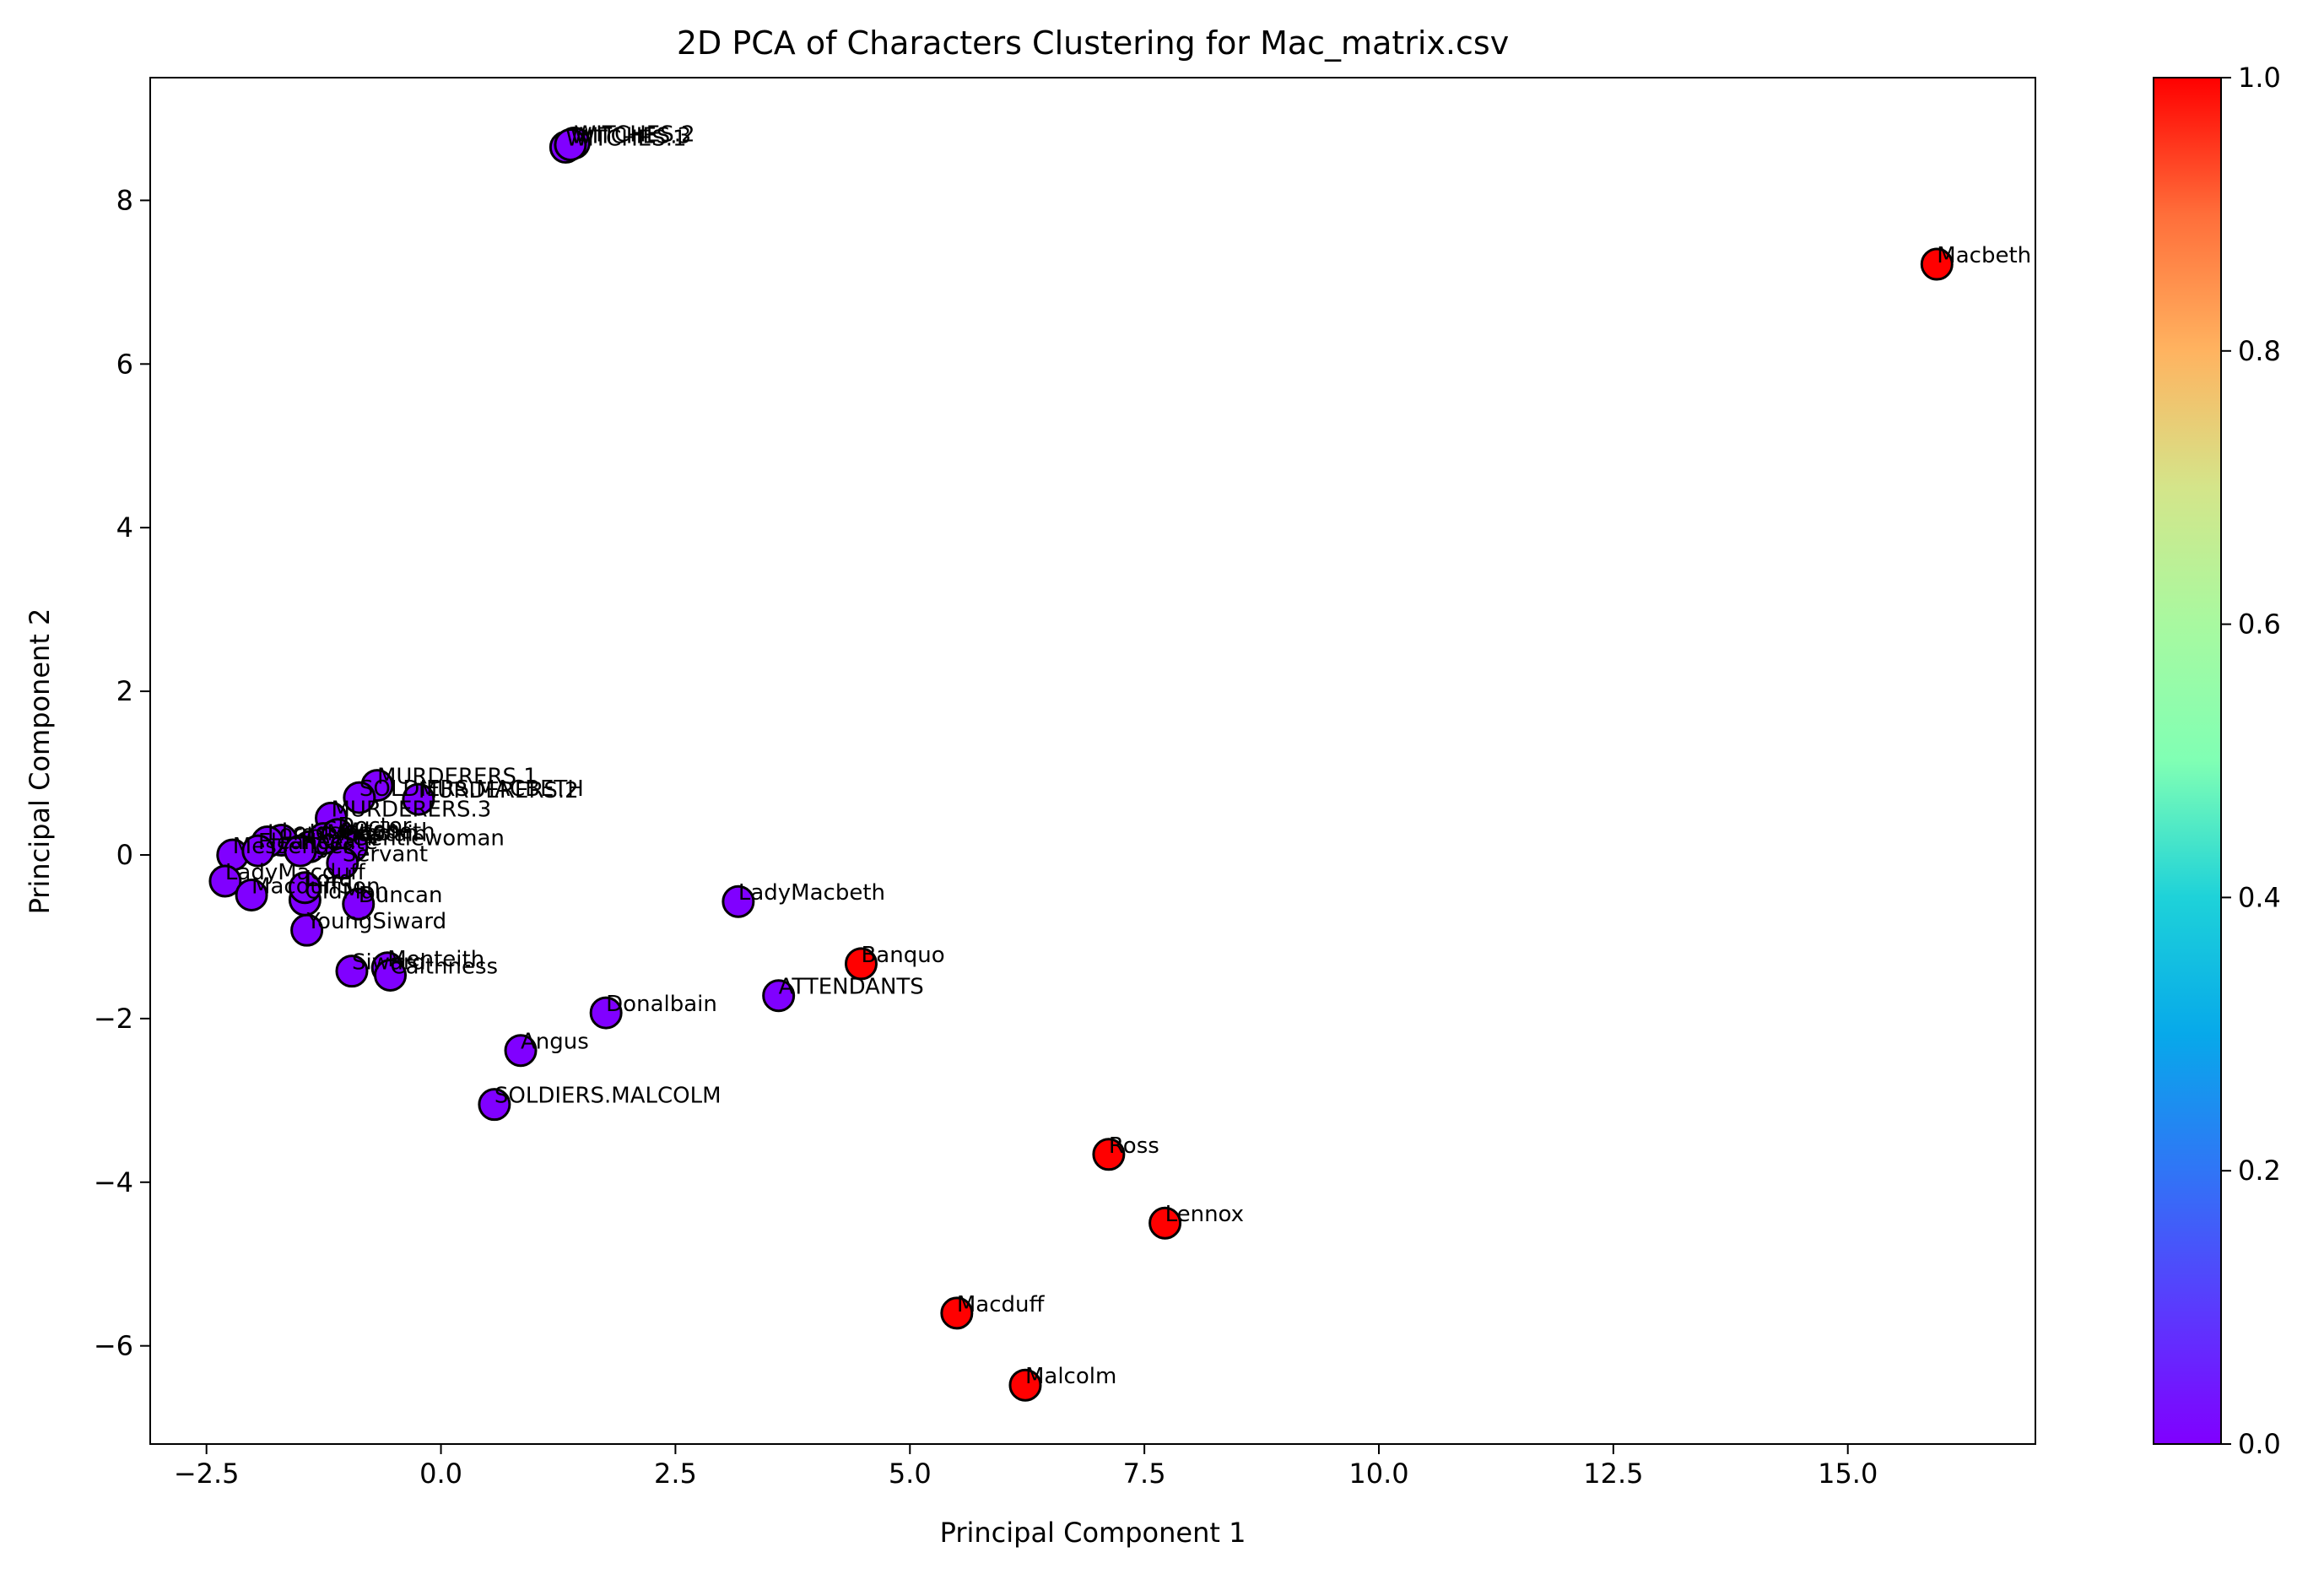 The image size is (2324, 1574). I want to click on x-tick-label: 2.5, so click(675, 1474).